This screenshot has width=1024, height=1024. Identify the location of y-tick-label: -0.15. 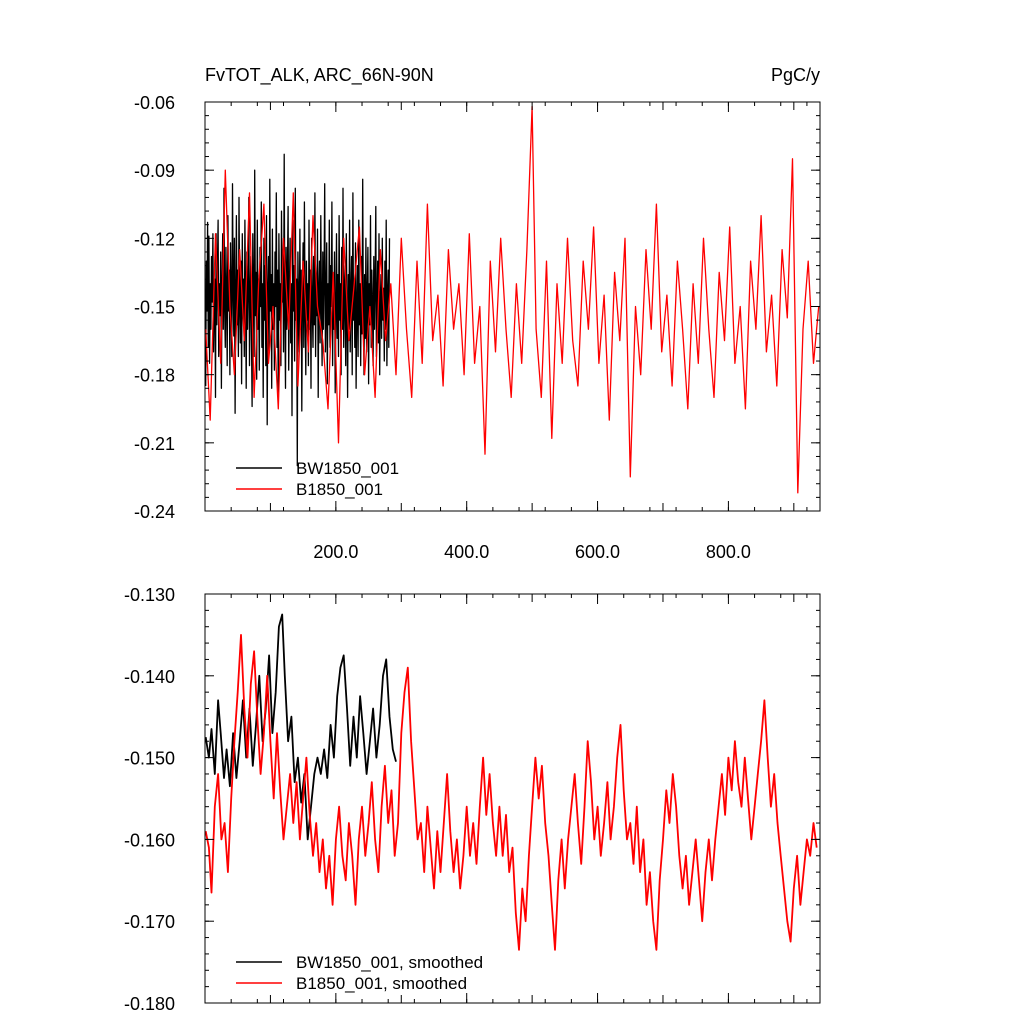
(154, 308).